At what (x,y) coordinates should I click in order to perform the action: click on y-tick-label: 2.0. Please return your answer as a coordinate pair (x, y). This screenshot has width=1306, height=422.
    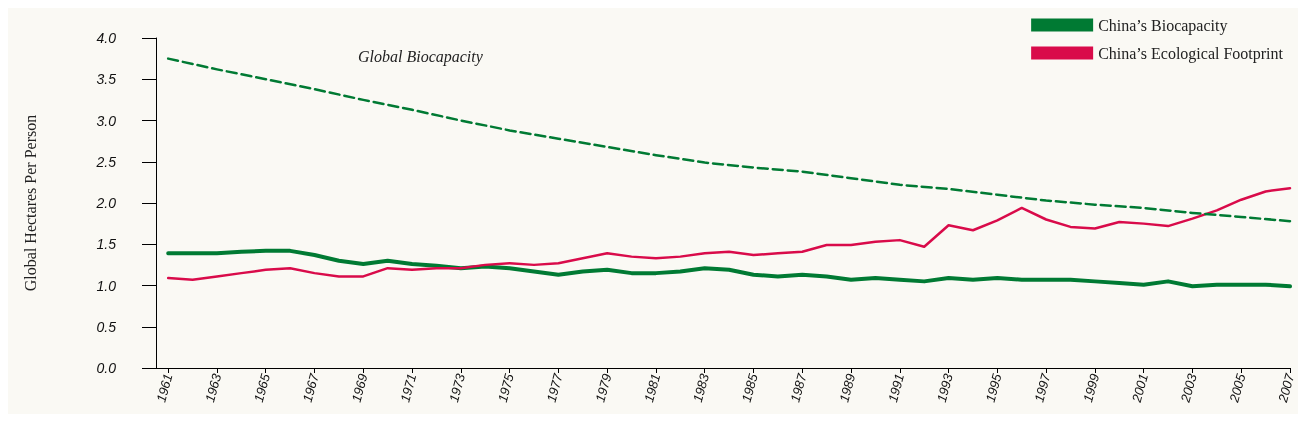
    Looking at the image, I should click on (106, 203).